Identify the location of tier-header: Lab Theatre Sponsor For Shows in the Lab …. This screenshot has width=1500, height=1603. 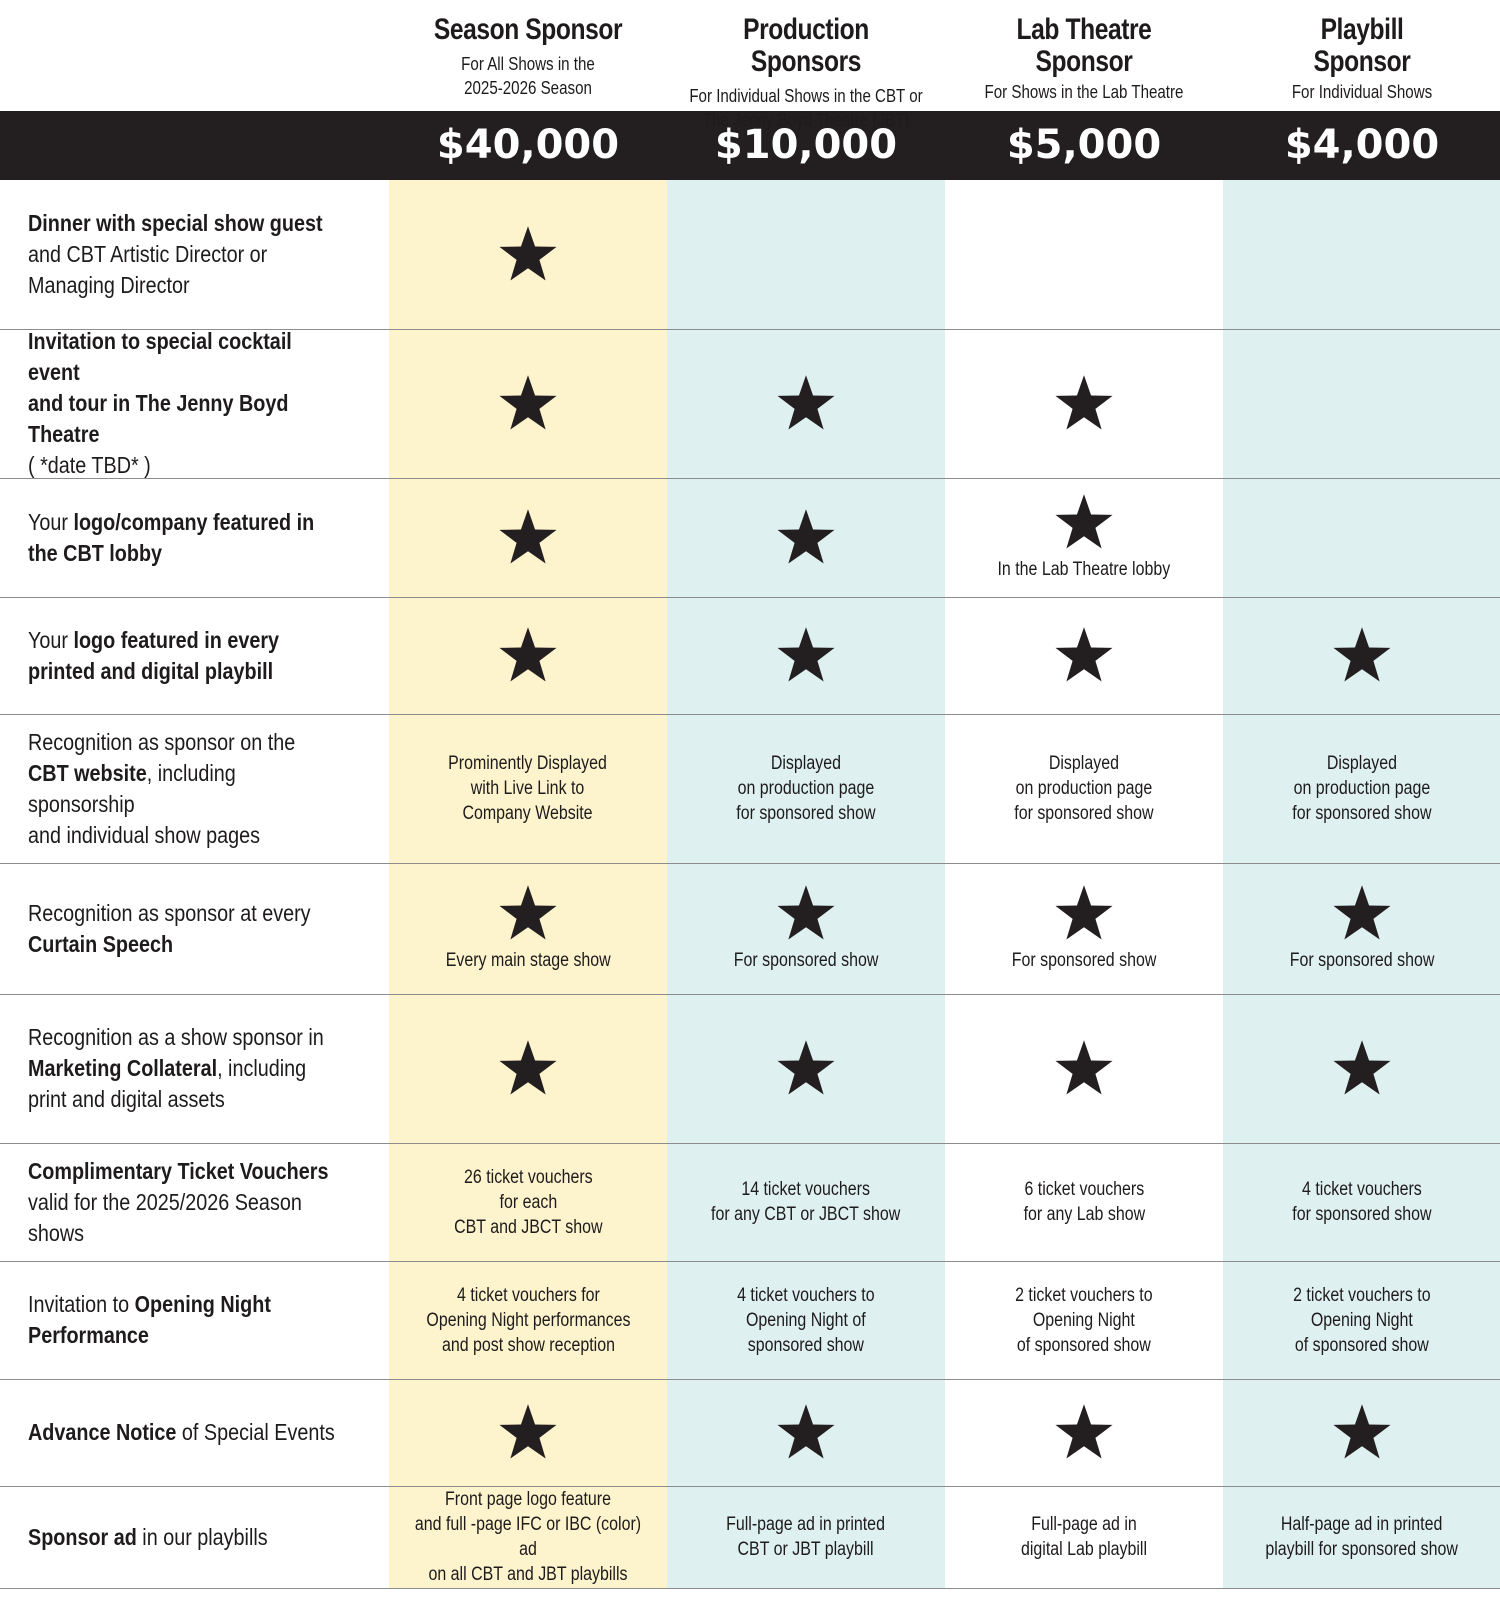
(1084, 59).